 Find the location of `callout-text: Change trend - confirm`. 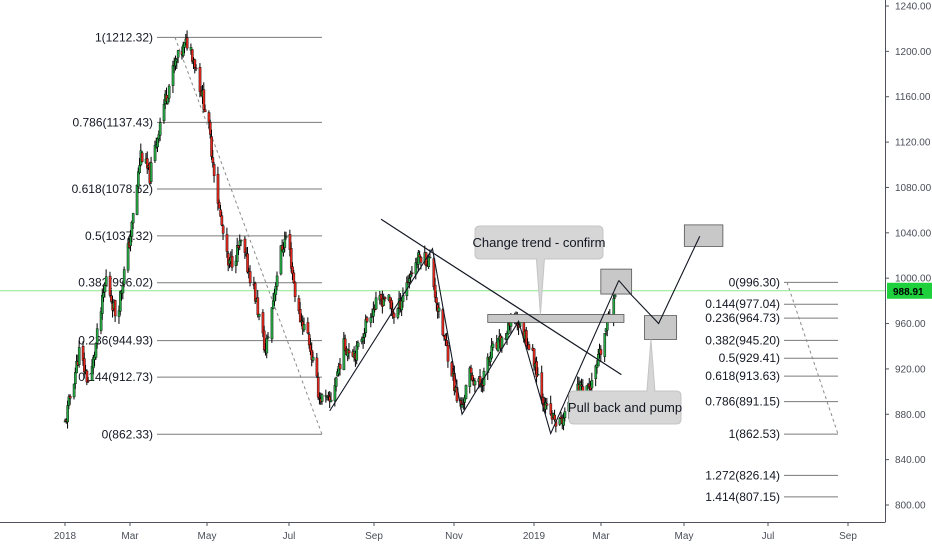

callout-text: Change trend - confirm is located at coordinates (539, 242).